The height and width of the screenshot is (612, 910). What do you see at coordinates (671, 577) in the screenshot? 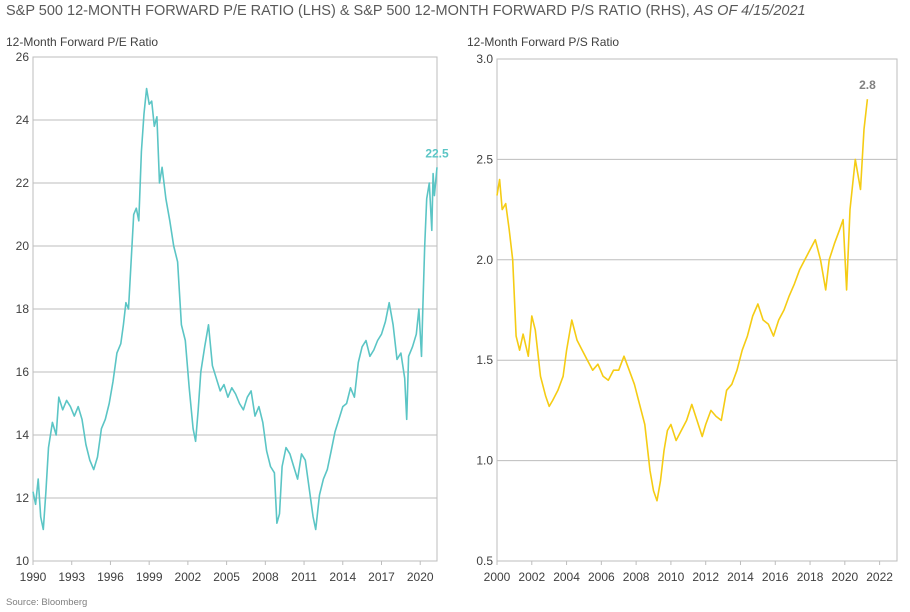
I see `ps-x-tick-label: 2010` at bounding box center [671, 577].